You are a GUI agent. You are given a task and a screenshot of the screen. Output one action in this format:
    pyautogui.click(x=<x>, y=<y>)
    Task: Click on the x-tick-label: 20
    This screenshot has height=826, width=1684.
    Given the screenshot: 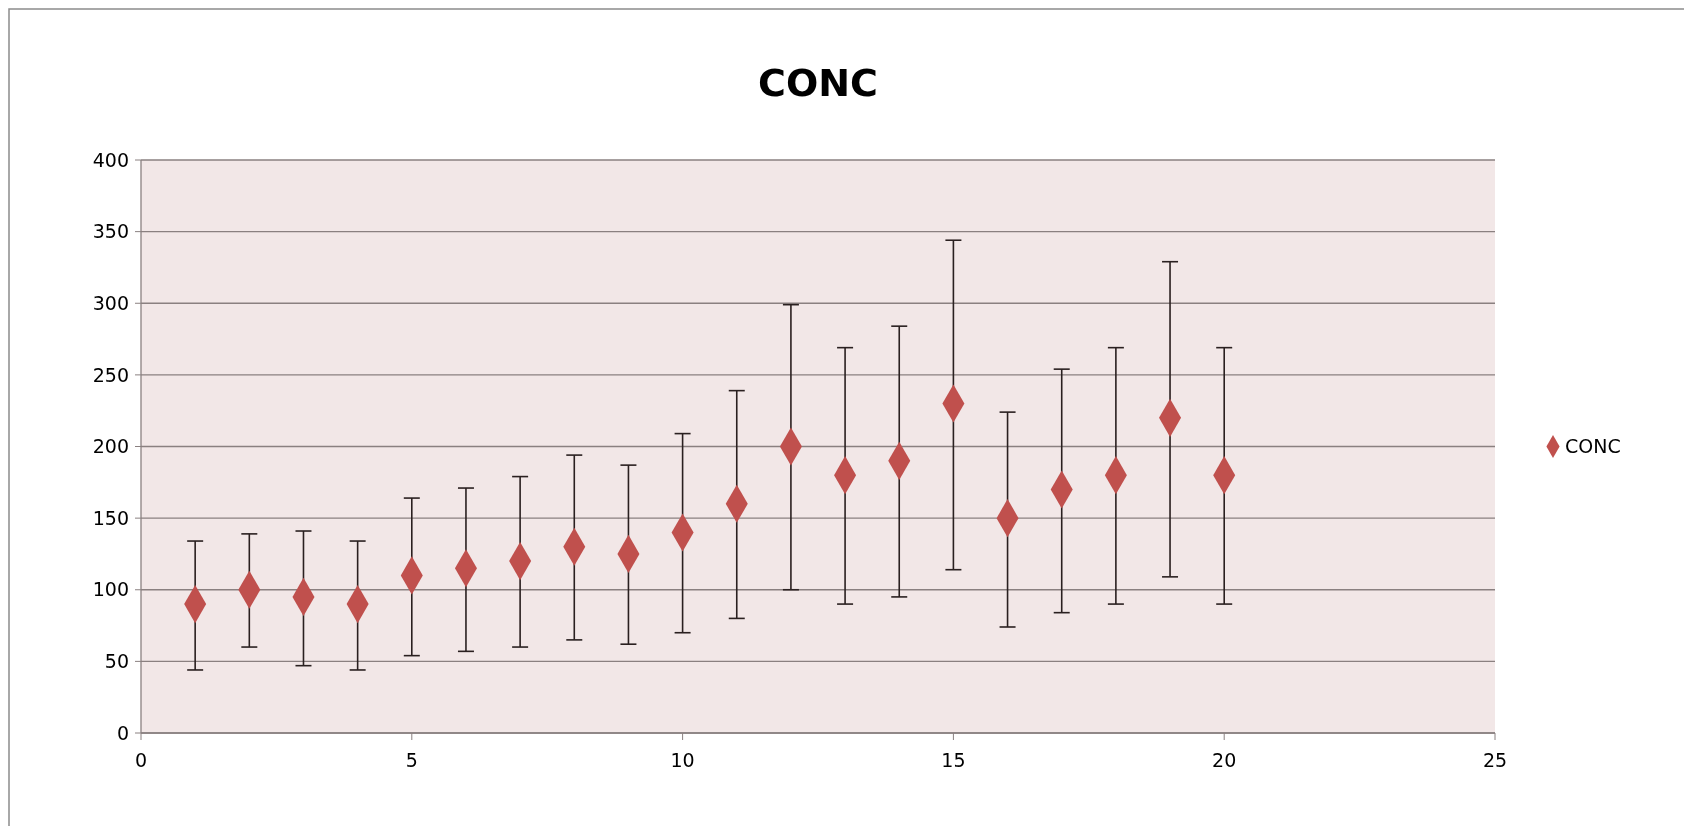 What is the action you would take?
    pyautogui.click(x=1224, y=760)
    